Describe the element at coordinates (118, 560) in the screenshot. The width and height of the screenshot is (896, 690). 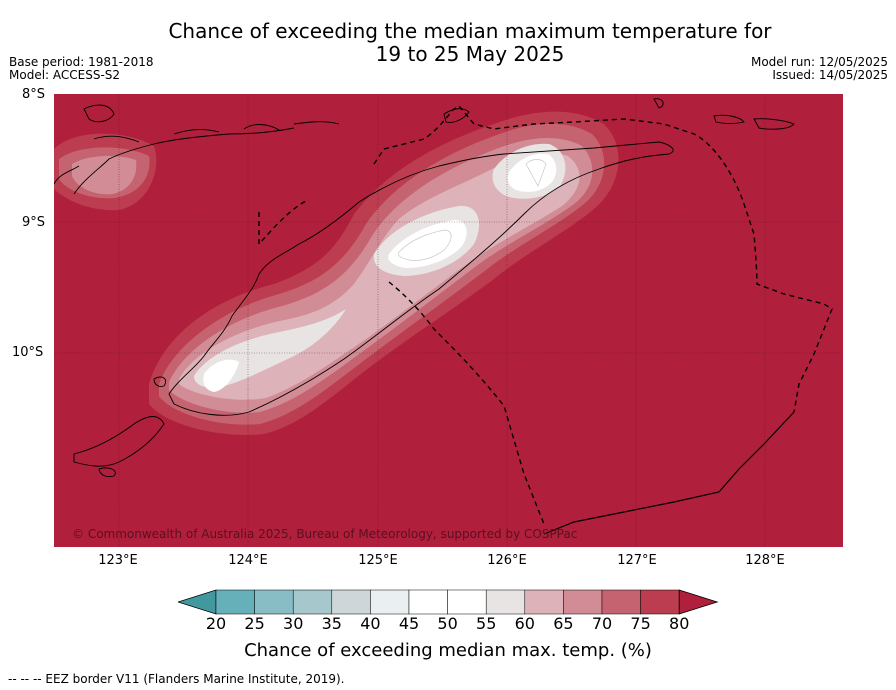
I see `lon-label-123e: 123°E` at that location.